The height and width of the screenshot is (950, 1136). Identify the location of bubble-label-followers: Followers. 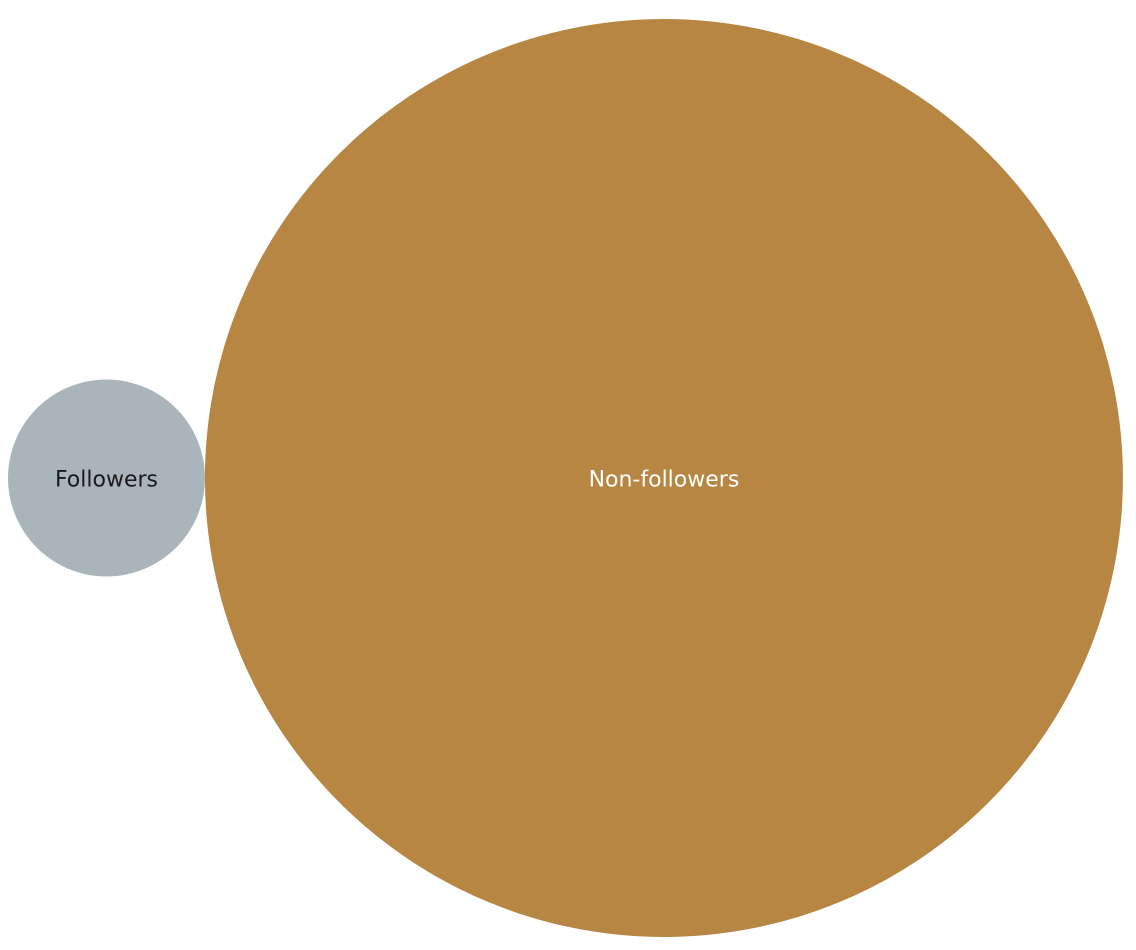
(106, 480).